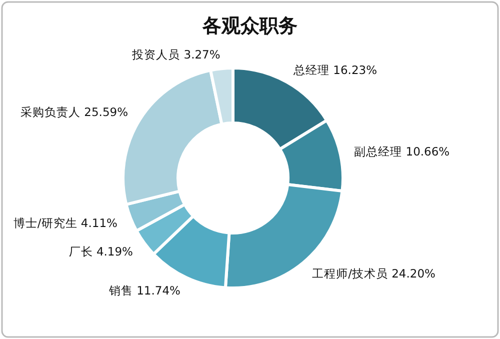  I want to click on slice-label: 厂长 4.19%, so click(101, 251).